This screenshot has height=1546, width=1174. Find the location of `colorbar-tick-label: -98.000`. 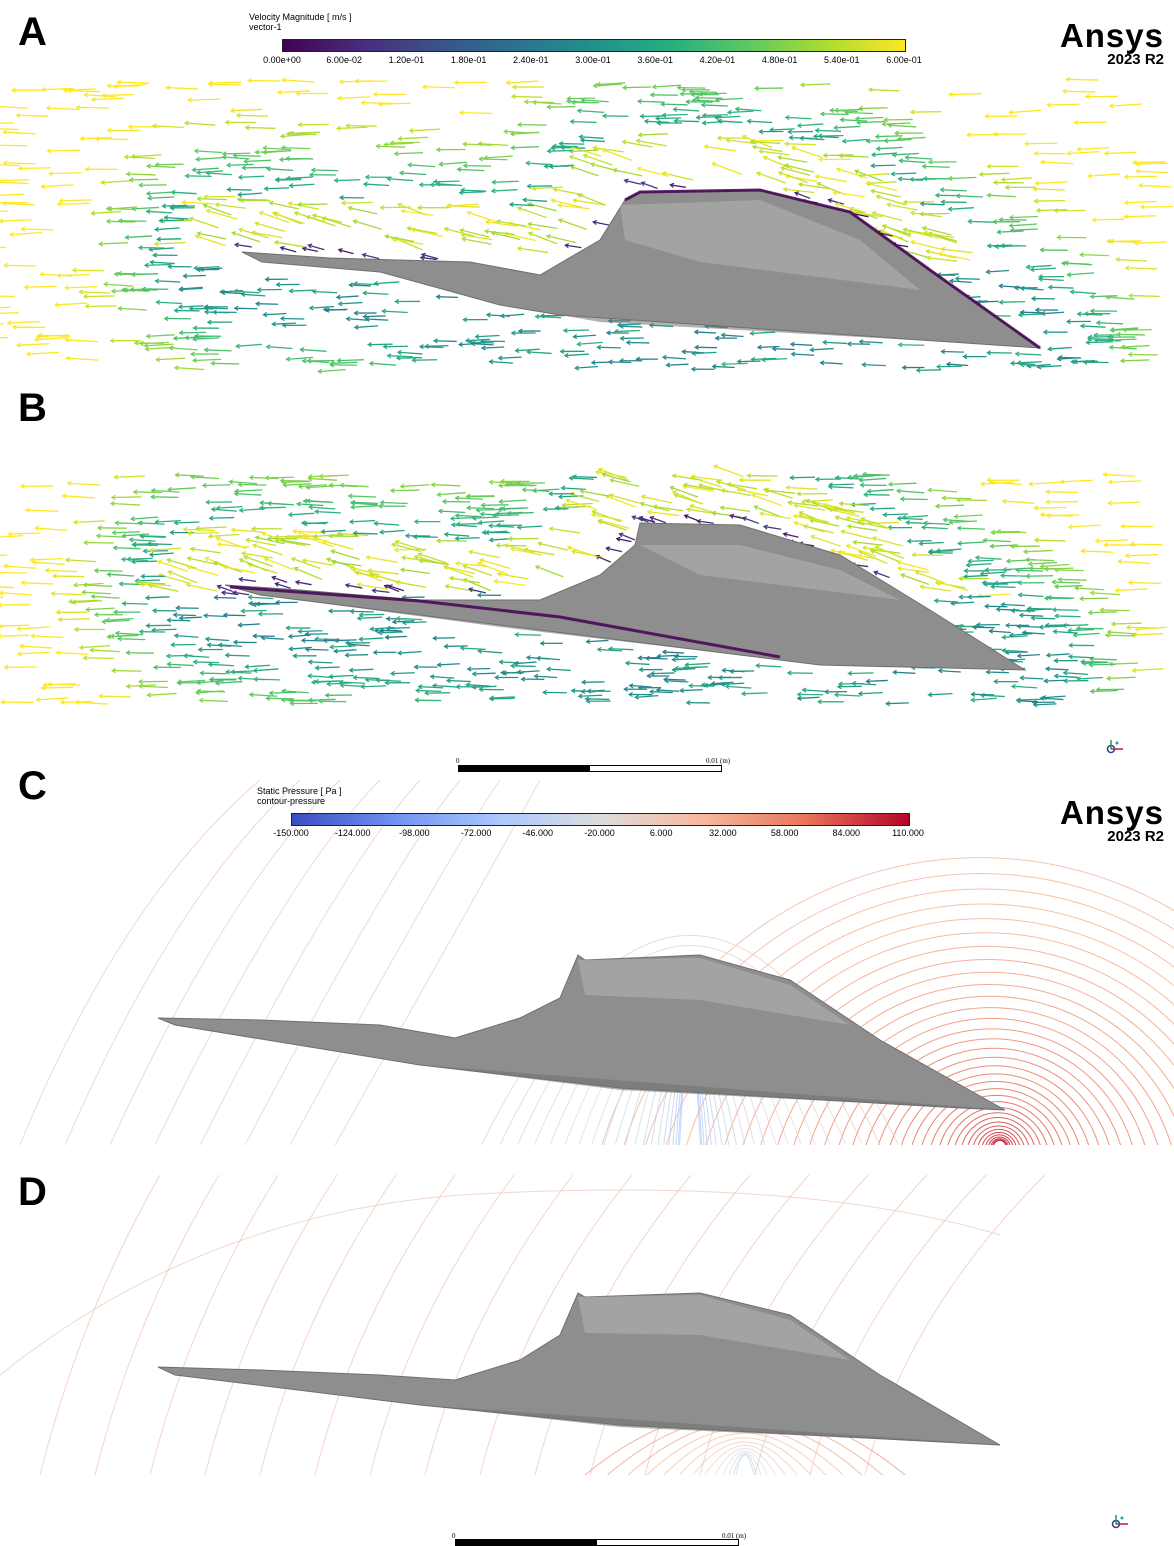

colorbar-tick-label: -98.000 is located at coordinates (414, 833).